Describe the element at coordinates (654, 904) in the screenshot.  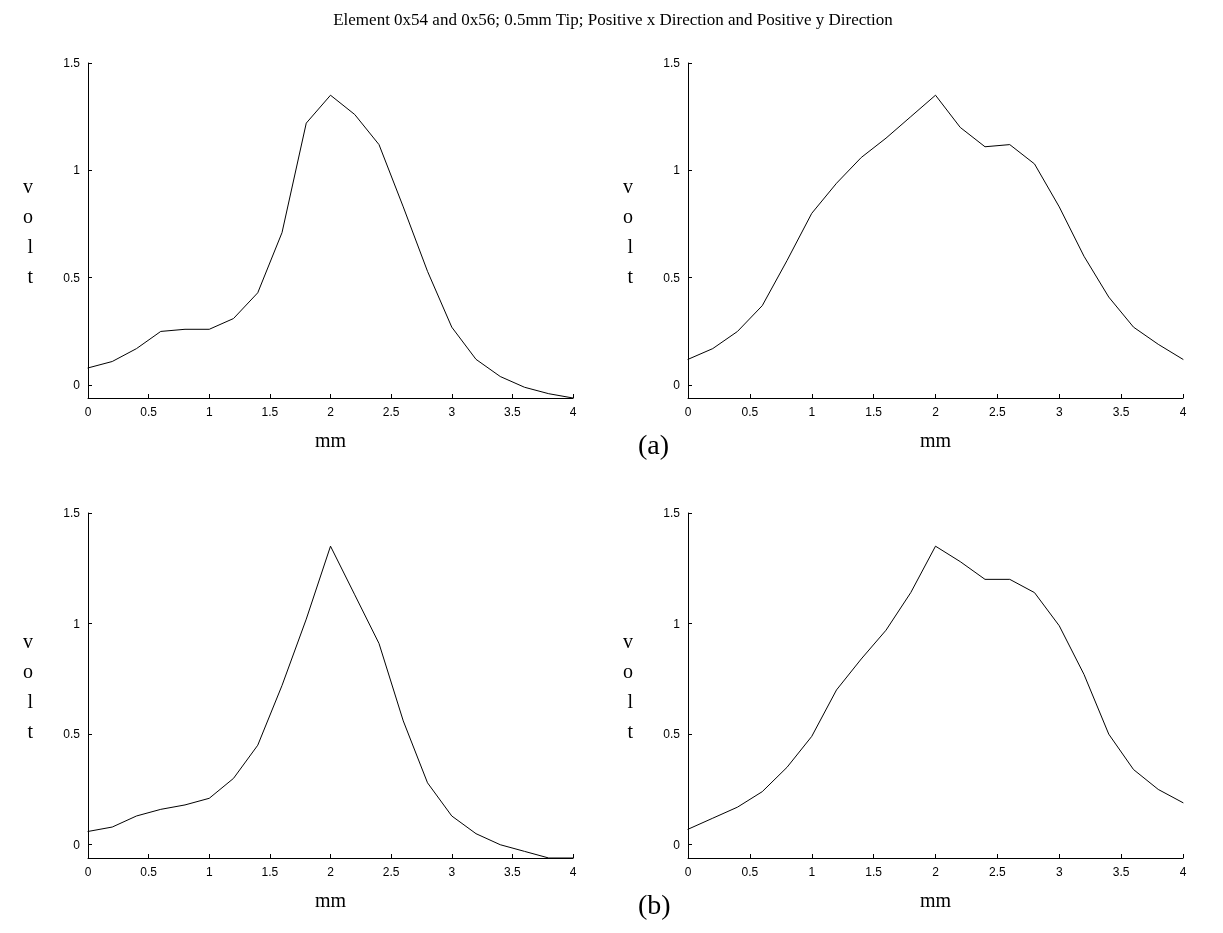
I see `text: (b)` at that location.